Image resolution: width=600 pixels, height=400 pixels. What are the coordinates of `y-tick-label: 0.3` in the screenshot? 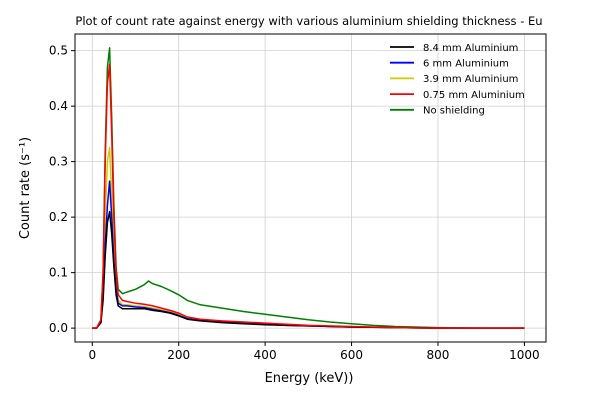 It's located at (58, 162).